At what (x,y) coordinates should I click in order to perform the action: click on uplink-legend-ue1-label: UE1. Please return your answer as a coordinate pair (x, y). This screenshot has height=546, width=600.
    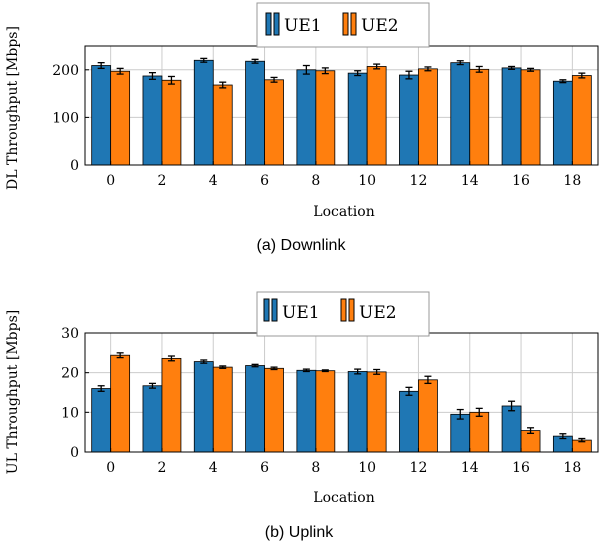
    Looking at the image, I should click on (301, 313).